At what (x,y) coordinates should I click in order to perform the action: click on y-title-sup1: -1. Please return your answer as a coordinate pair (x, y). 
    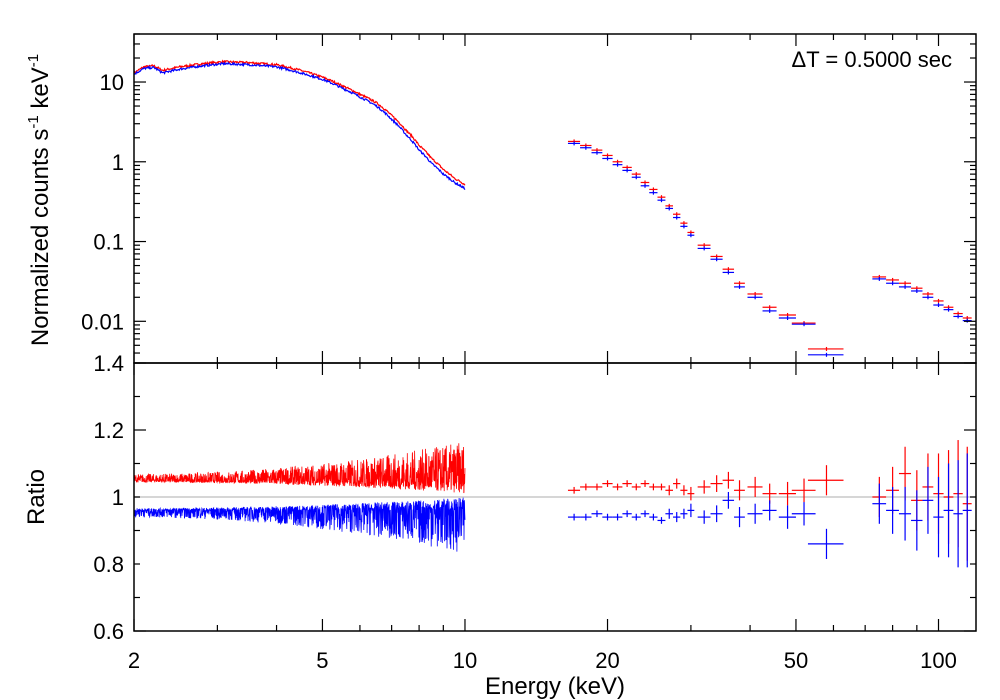
    Looking at the image, I should click on (33, 121).